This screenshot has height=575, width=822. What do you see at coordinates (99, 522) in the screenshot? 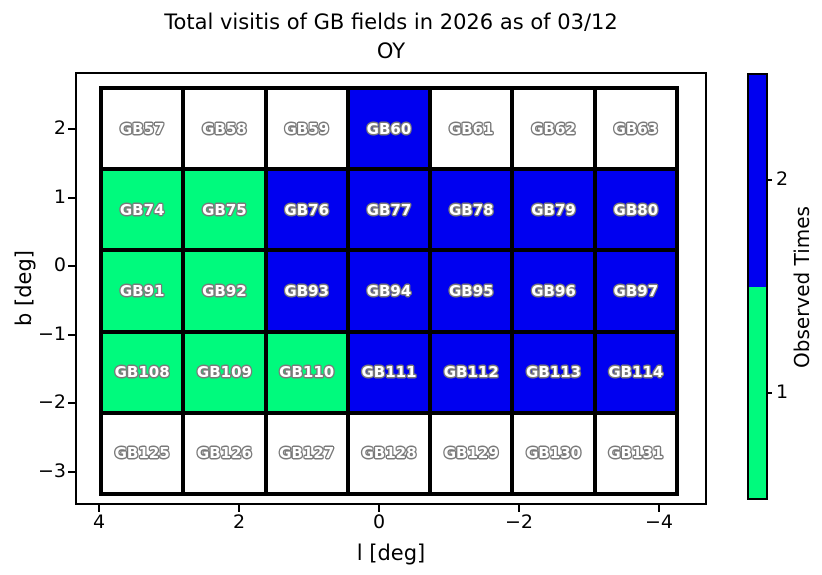
I see `x-tick-label: 4` at bounding box center [99, 522].